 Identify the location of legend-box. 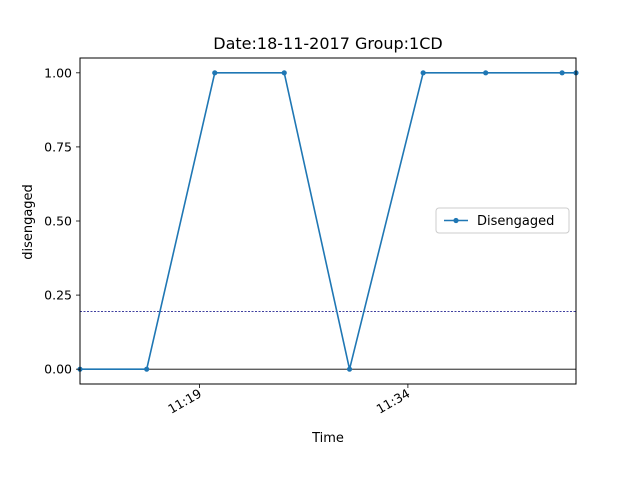
(502, 220).